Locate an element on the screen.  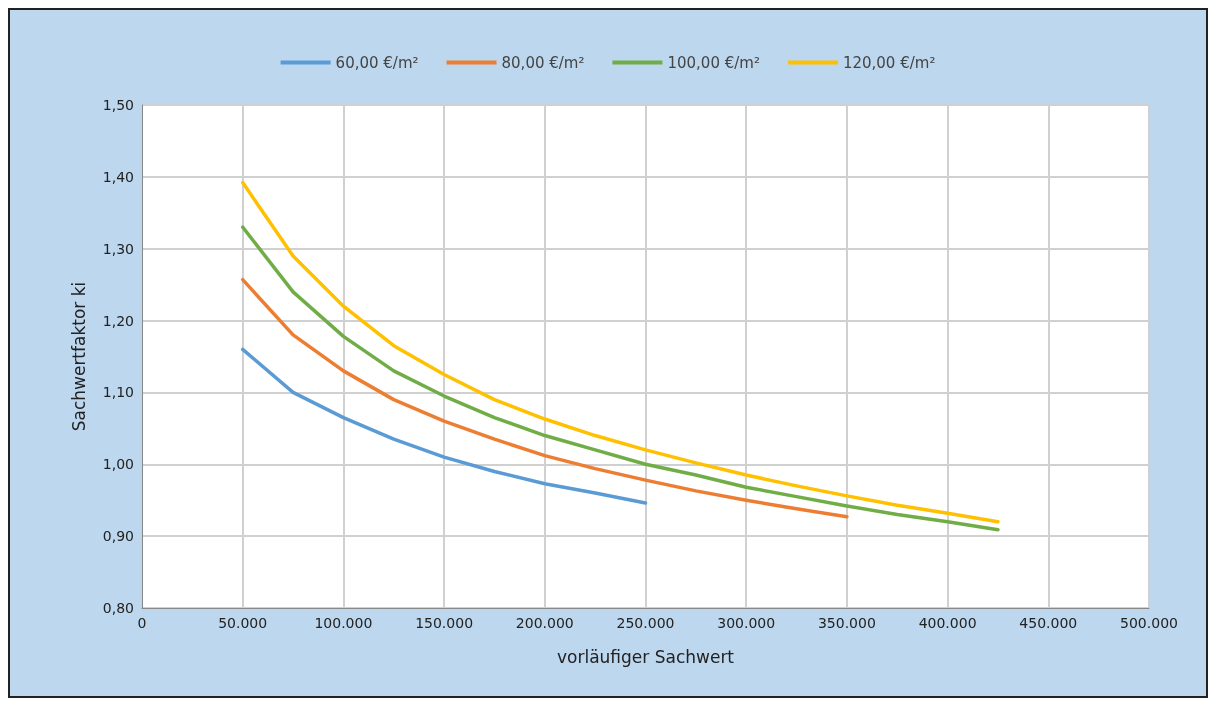
y-axis-title: Sachwertfaktor ki is located at coordinates (78, 356).